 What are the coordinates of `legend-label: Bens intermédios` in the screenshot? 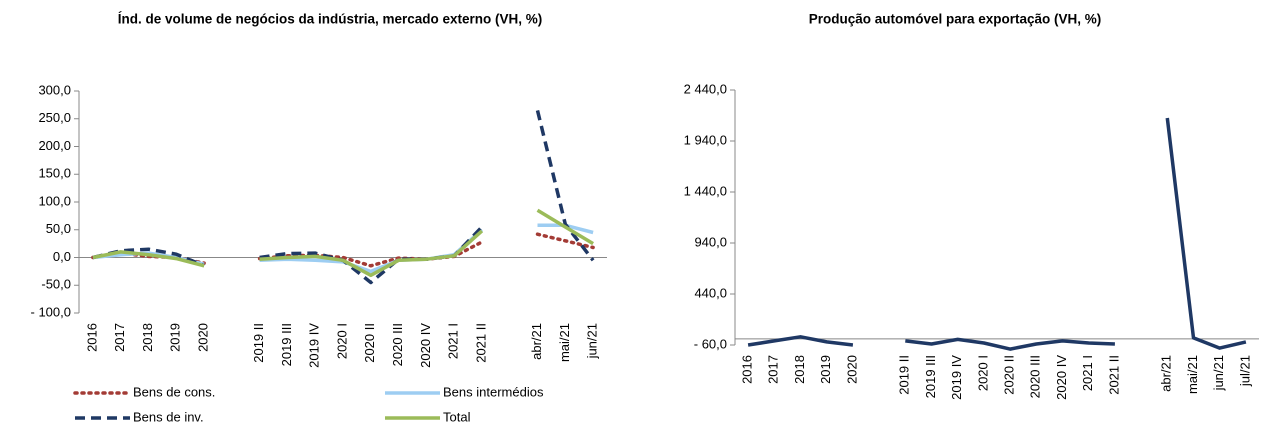 It's located at (493, 391).